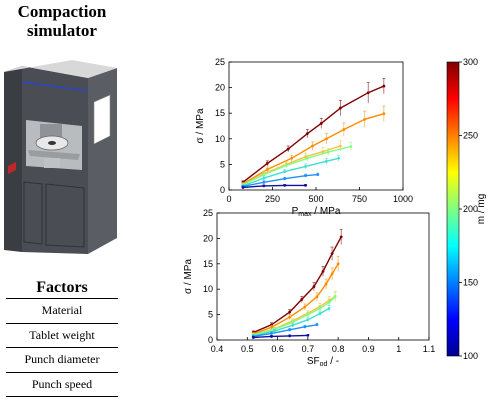  What do you see at coordinates (470, 62) in the screenshot?
I see `colorbar-tick-label: 300` at bounding box center [470, 62].